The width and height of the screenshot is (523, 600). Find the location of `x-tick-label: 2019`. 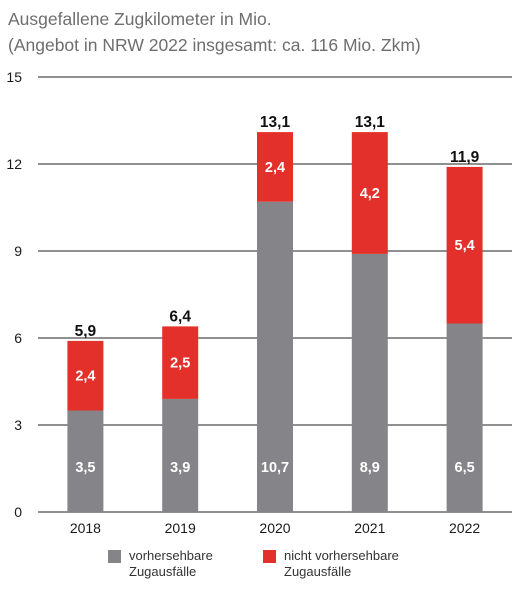

x-tick-label: 2019 is located at coordinates (180, 528).